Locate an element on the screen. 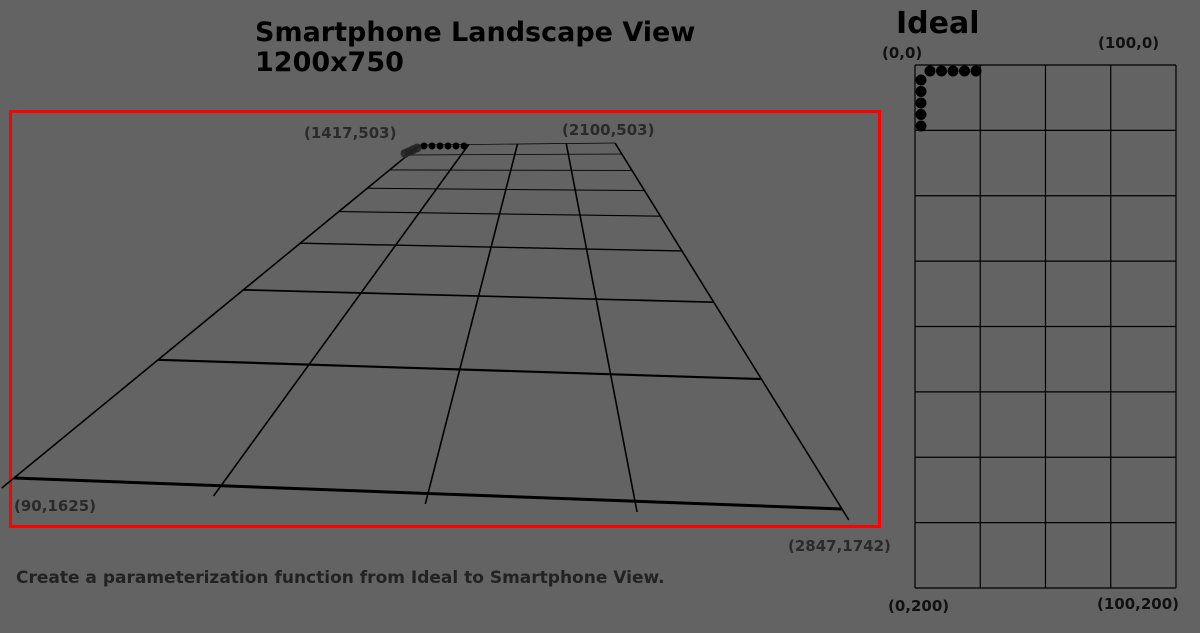 The image size is (1200, 633). corner-label-bottom-left: (90,1625) is located at coordinates (55, 506).